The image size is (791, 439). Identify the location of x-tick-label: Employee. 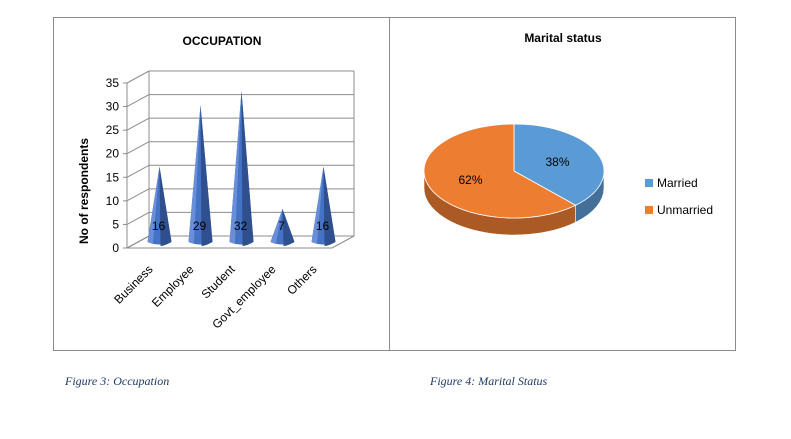
(173, 286).